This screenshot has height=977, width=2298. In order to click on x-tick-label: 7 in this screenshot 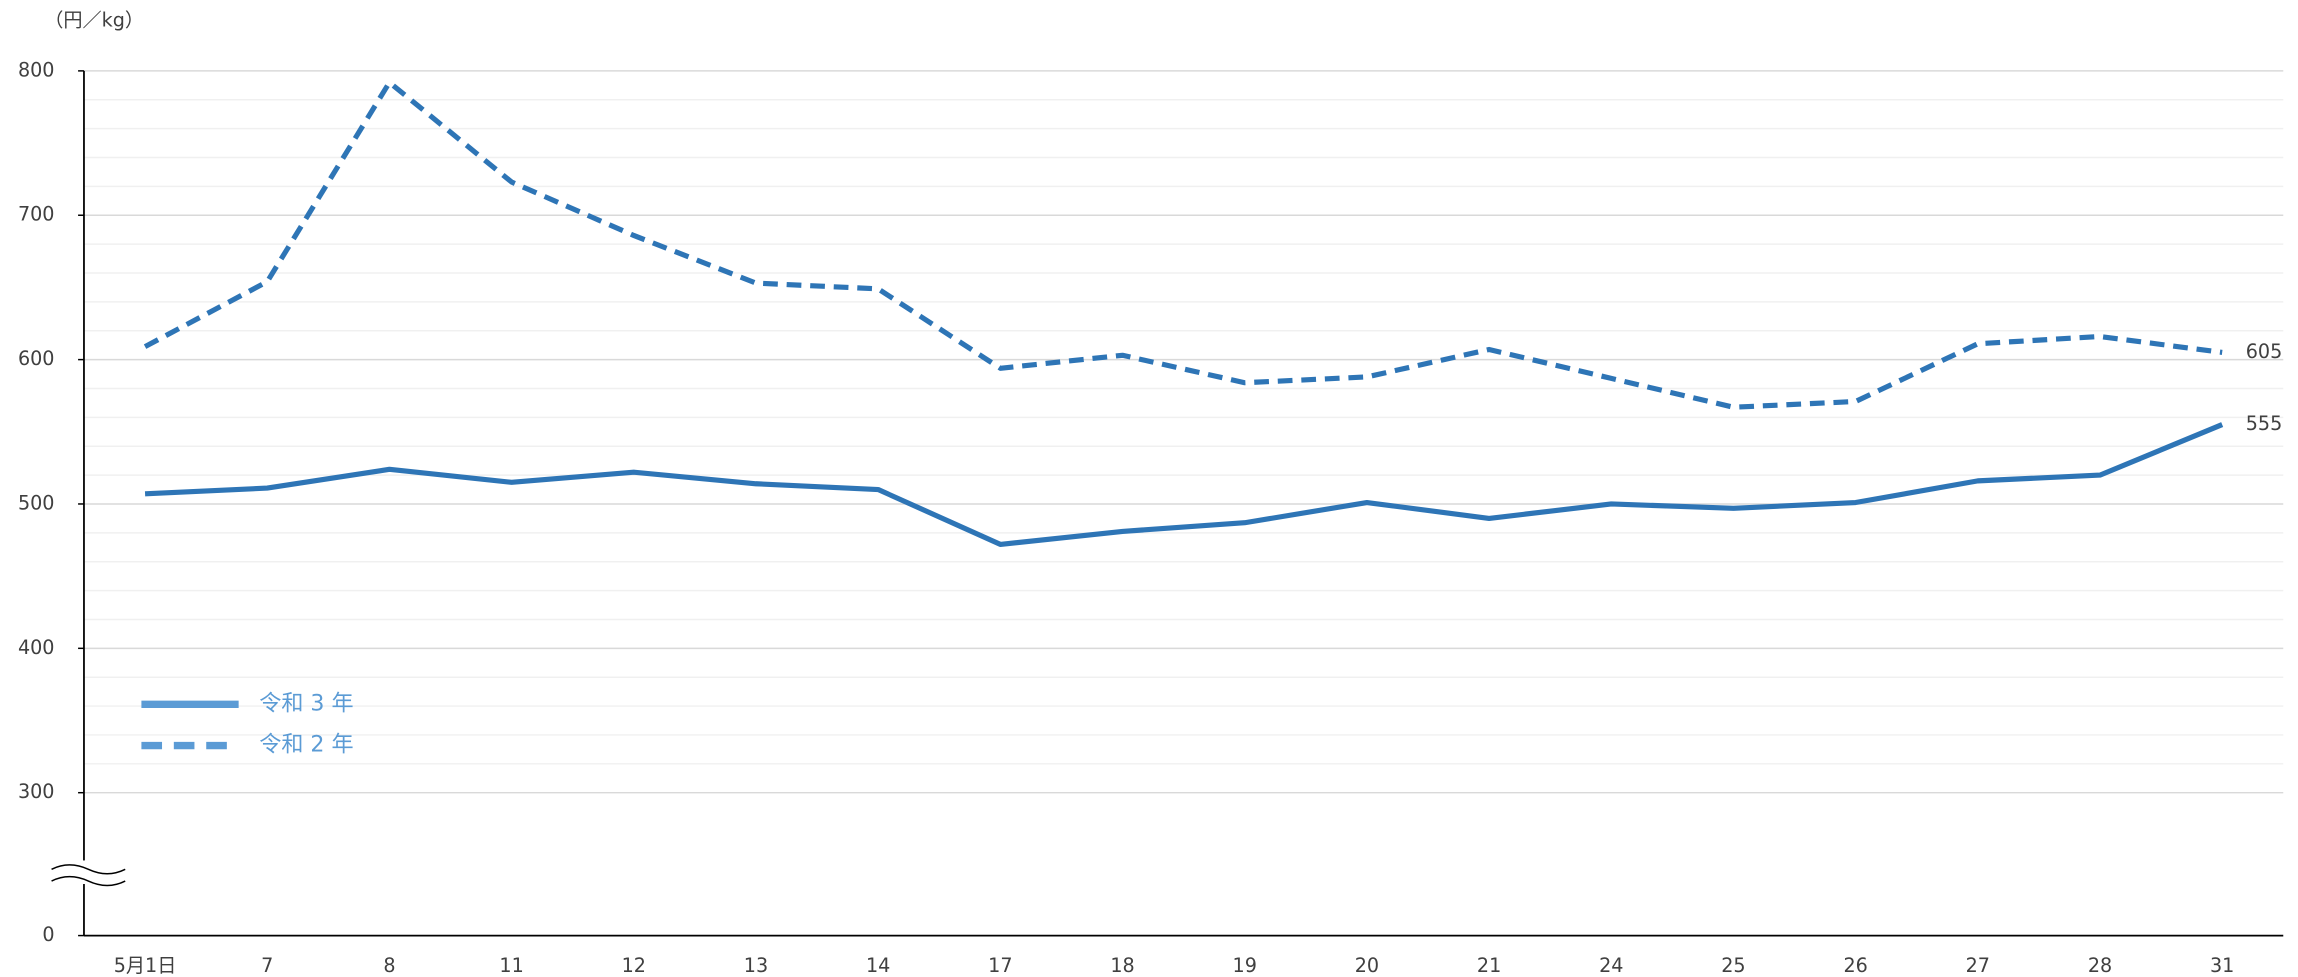, I will do `click(267, 965)`.